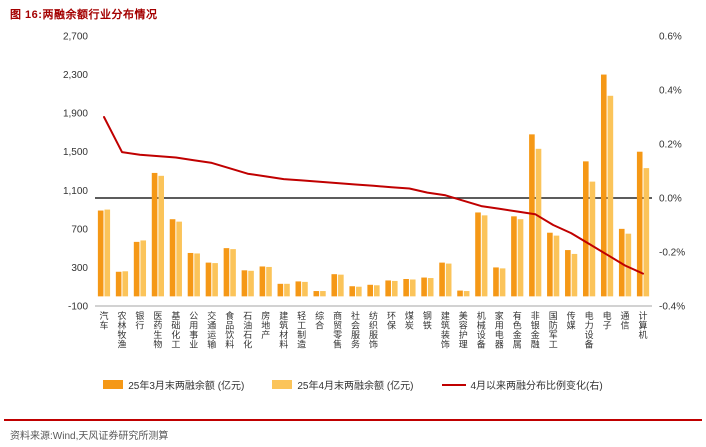 This screenshot has height=447, width=706. Describe the element at coordinates (84, 15) in the screenshot. I see `figure-title: 图 16:两融余额行业分布情况` at that location.